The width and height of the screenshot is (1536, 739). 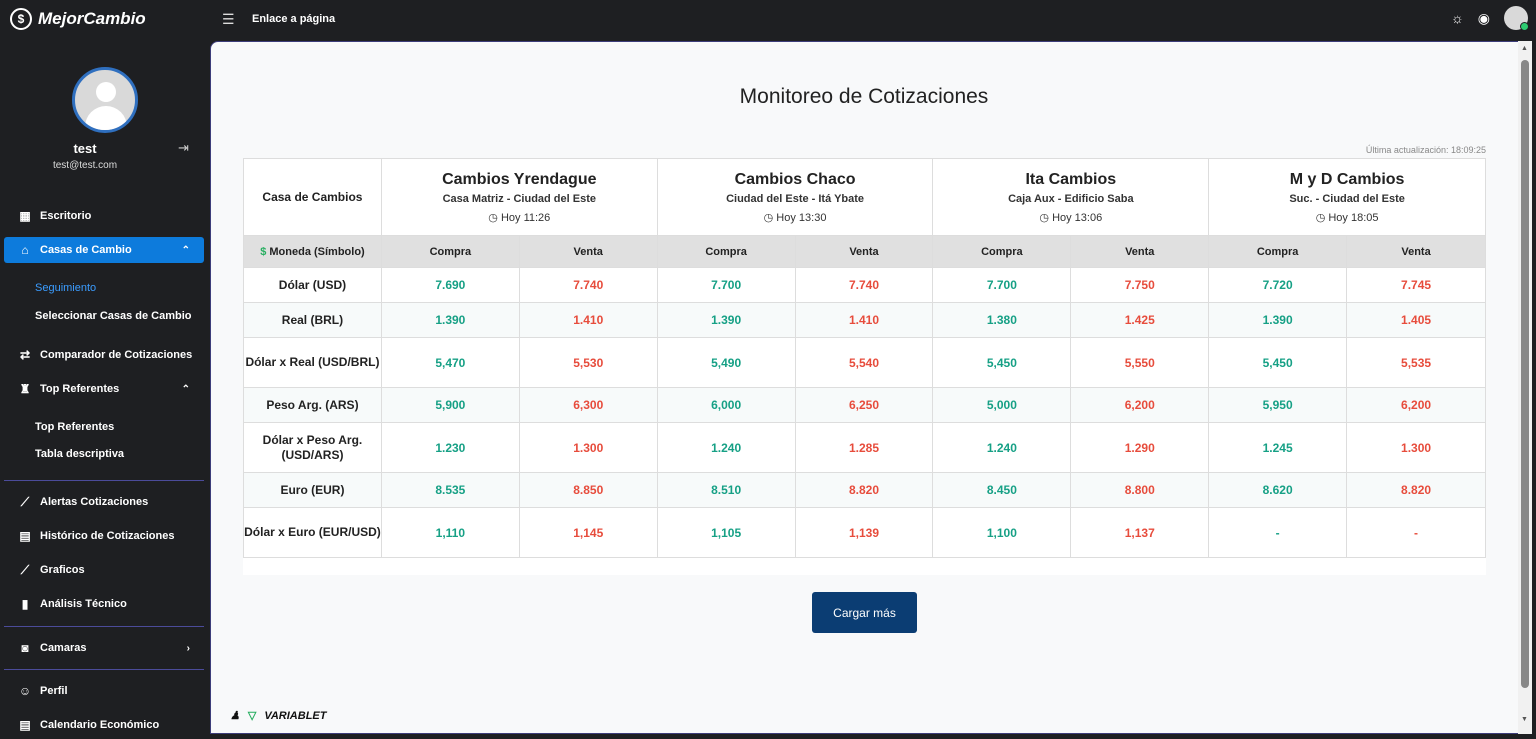 What do you see at coordinates (104, 355) in the screenshot?
I see `sidebar-item-comparador: ⇄ Comparador de Cotizaciones` at bounding box center [104, 355].